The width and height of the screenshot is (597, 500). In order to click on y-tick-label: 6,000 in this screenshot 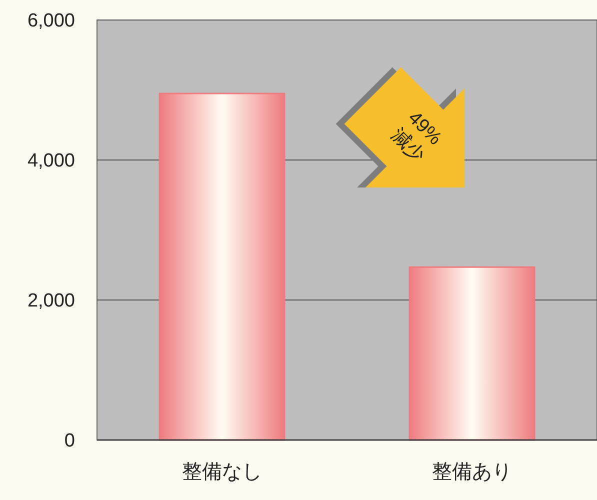, I will do `click(51, 21)`.